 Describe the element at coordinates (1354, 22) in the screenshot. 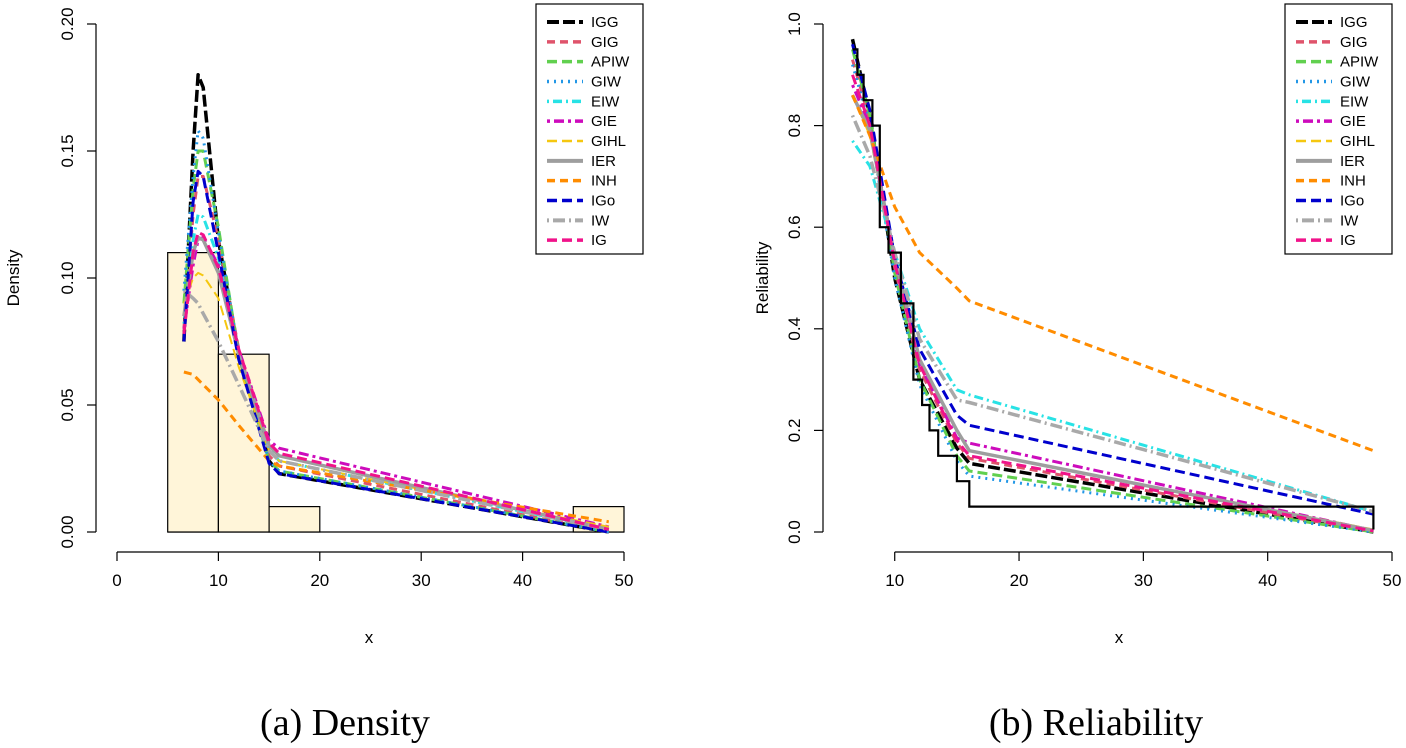

I see `reliability-legend-label-igg: IGG` at that location.